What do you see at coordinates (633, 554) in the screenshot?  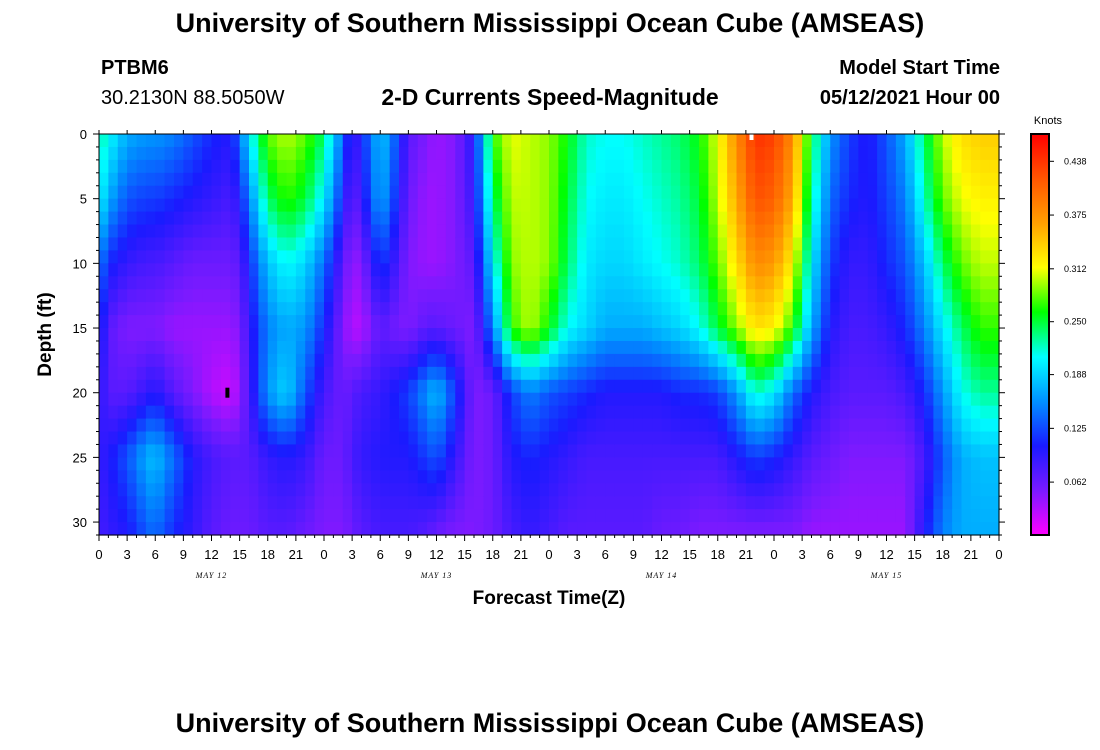 I see `x-tick-label: 9` at bounding box center [633, 554].